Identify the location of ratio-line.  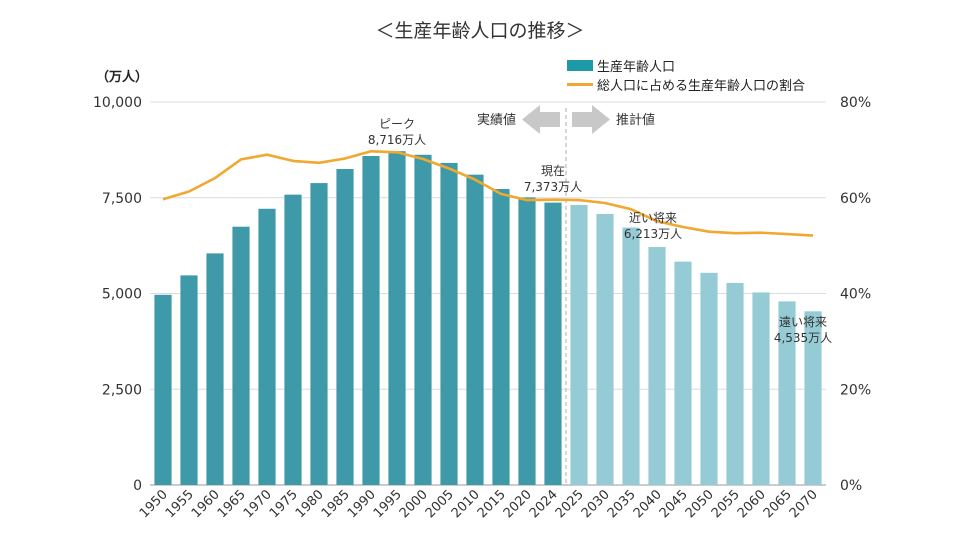
(488, 193).